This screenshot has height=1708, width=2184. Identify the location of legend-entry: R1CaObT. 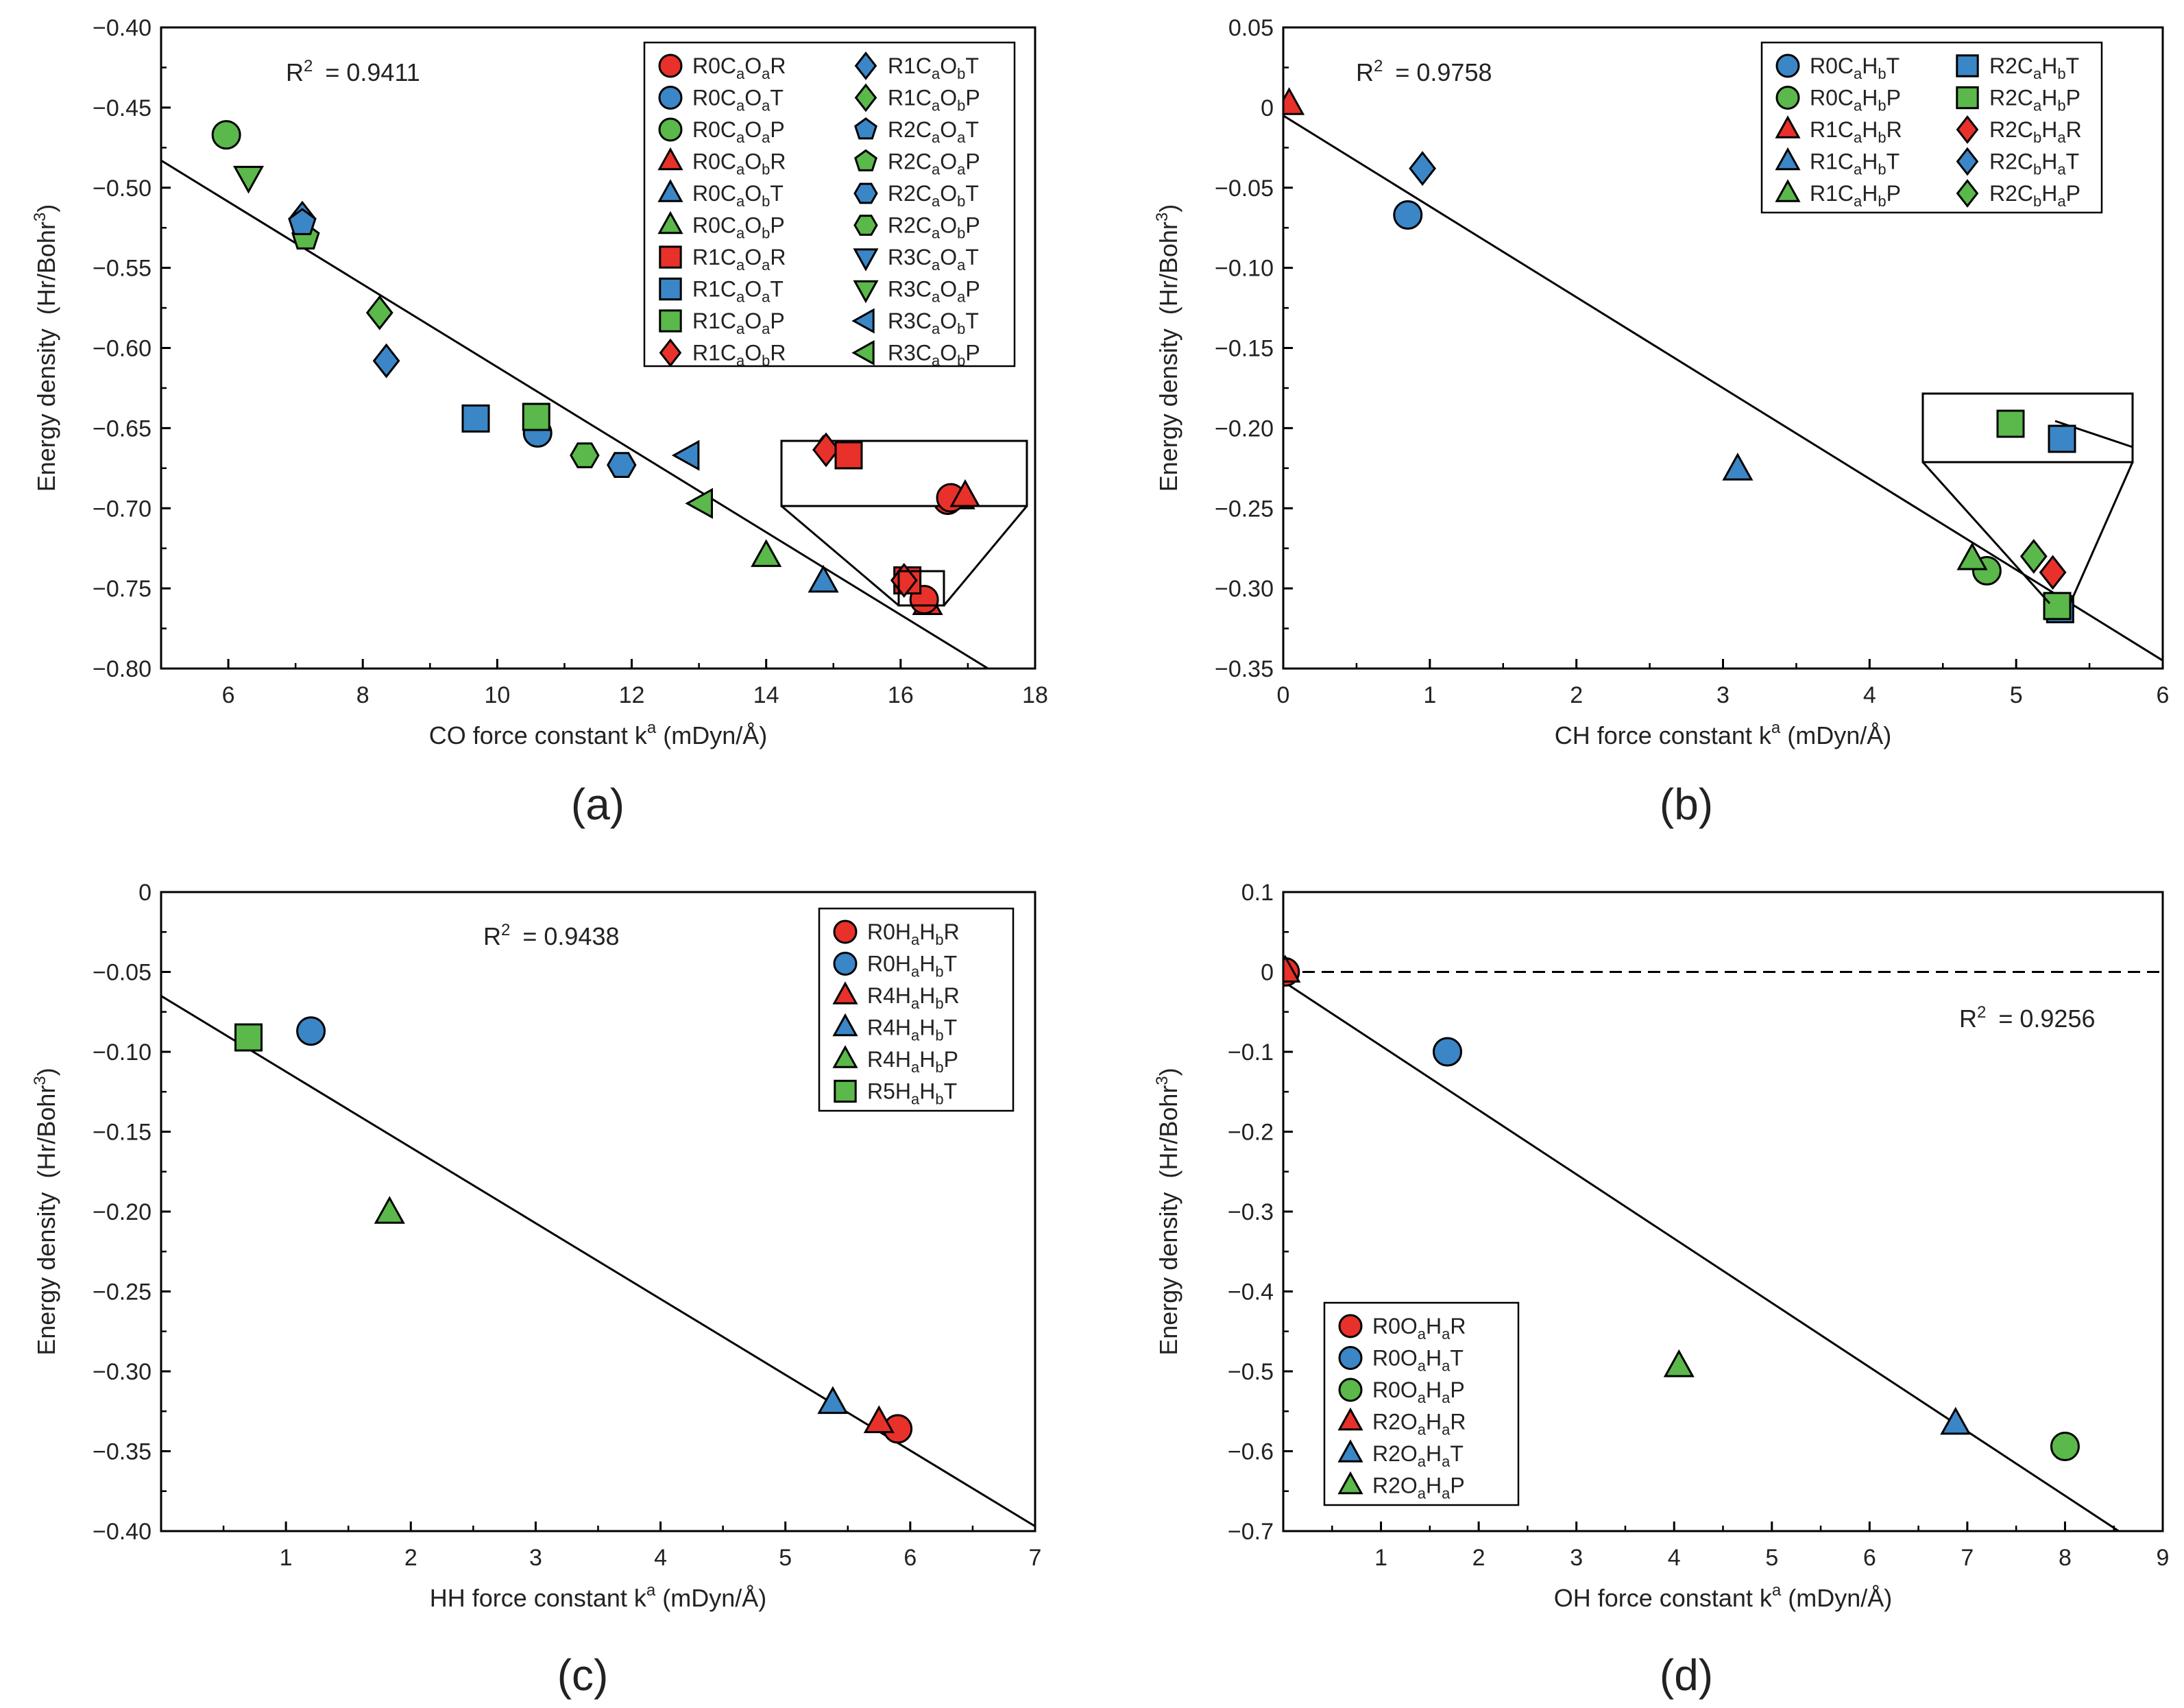
(917, 66).